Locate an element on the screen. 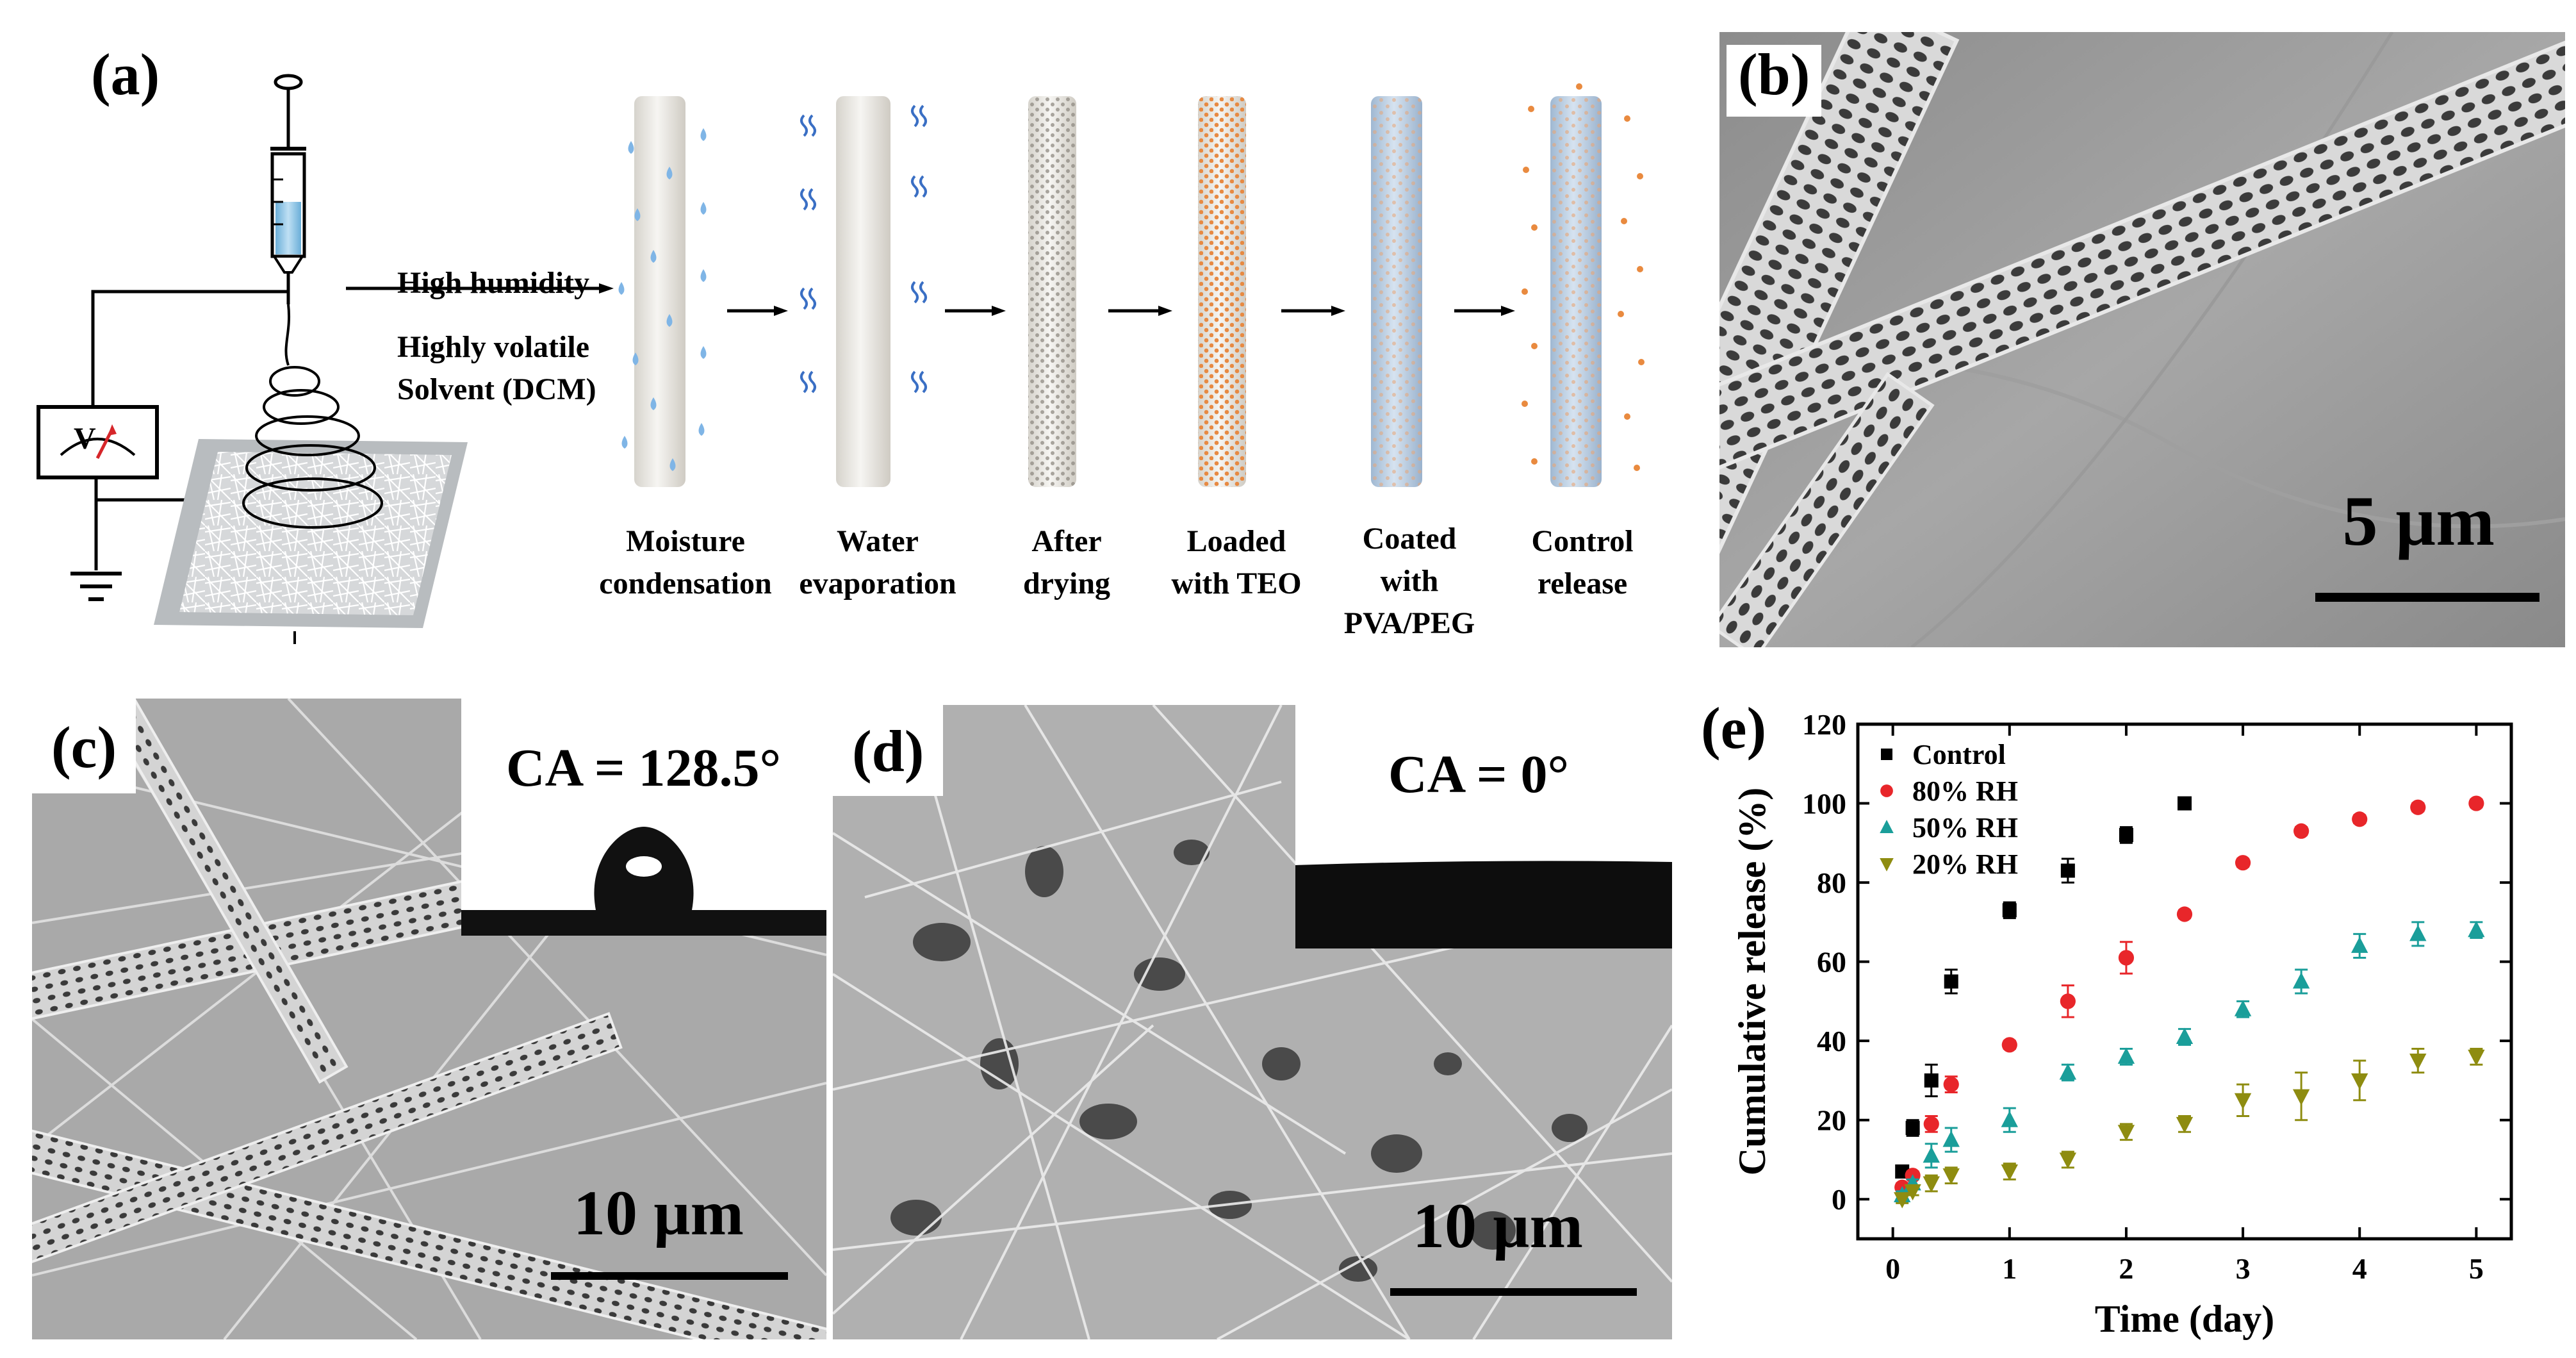 This screenshot has width=2576, height=1358. fiber-stage-dried is located at coordinates (1052, 291).